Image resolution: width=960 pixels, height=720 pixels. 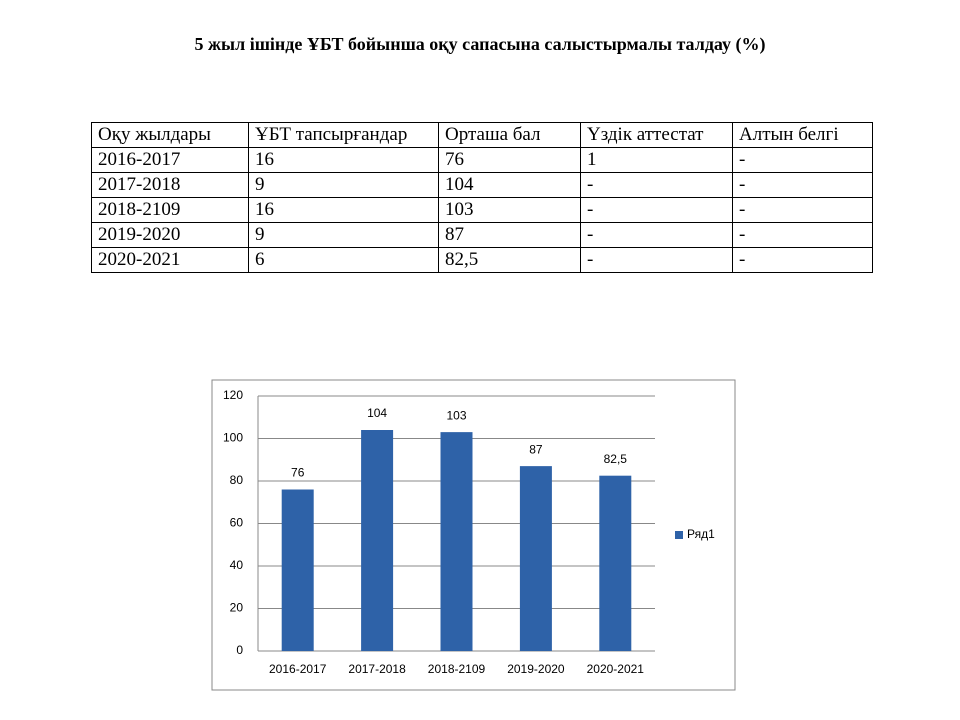 I want to click on table-cell: 6, so click(x=343, y=260).